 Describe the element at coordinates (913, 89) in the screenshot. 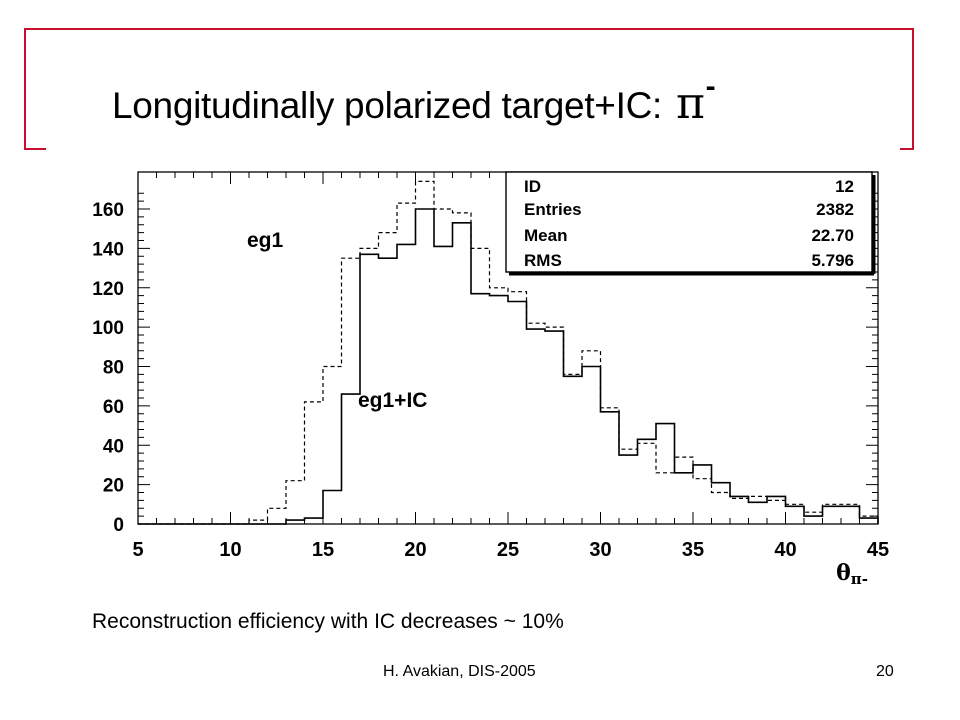

I see `title-frame-right-border` at that location.